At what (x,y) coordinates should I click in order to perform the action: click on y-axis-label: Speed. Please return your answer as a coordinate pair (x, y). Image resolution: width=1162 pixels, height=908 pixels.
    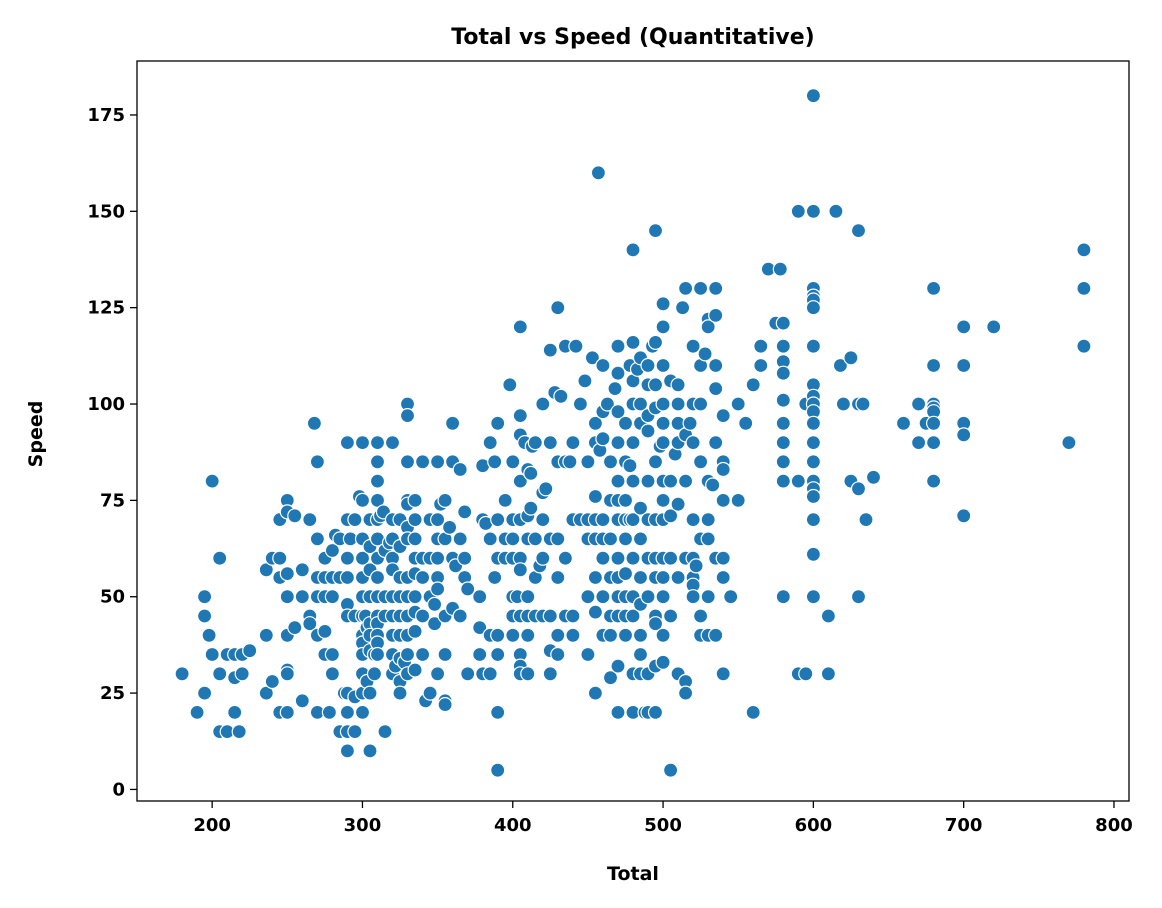
    Looking at the image, I should click on (36, 434).